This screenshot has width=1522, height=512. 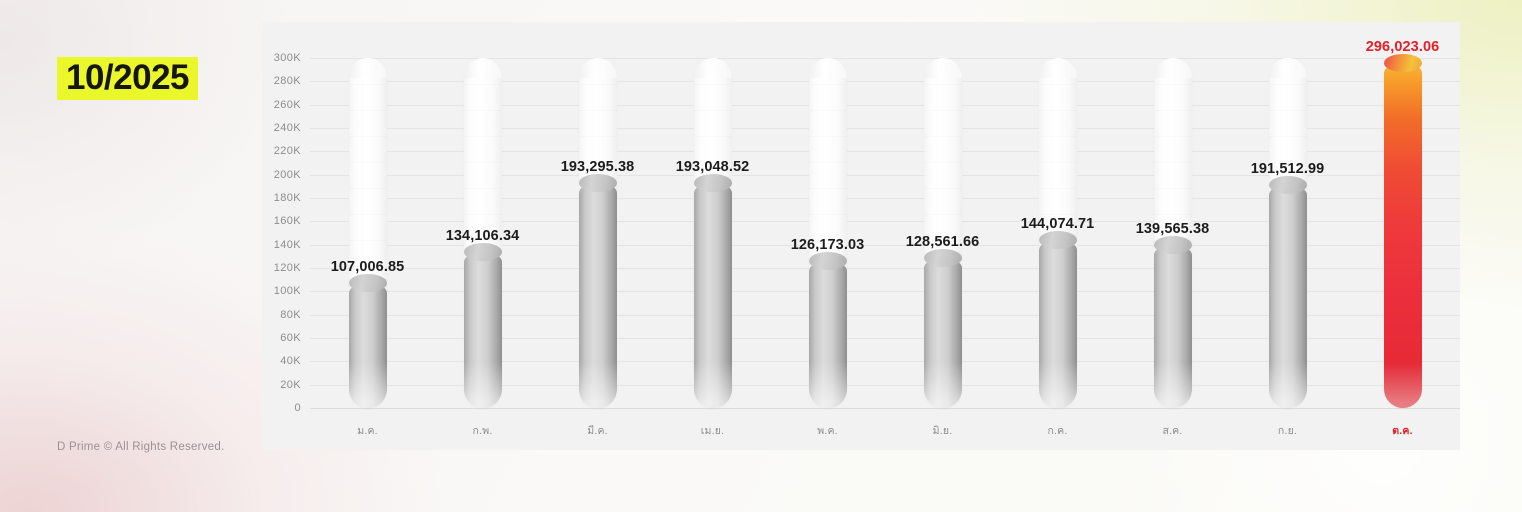 What do you see at coordinates (1402, 231) in the screenshot?
I see `bar-fill-highlight` at bounding box center [1402, 231].